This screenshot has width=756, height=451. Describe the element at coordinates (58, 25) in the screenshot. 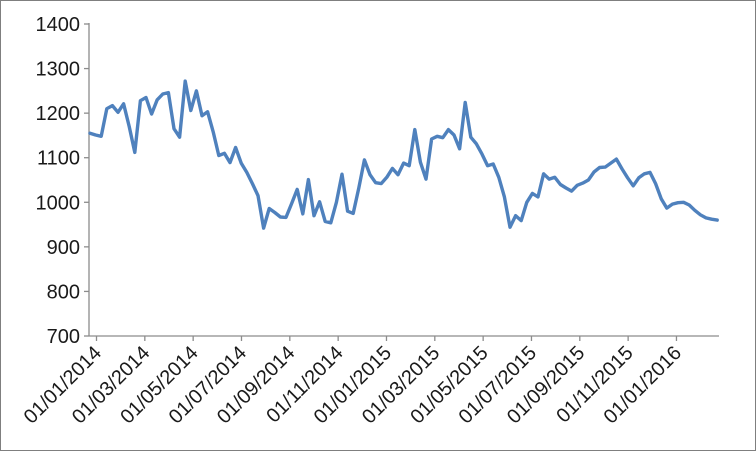

I see `y-axis-tick-label: 1400` at that location.